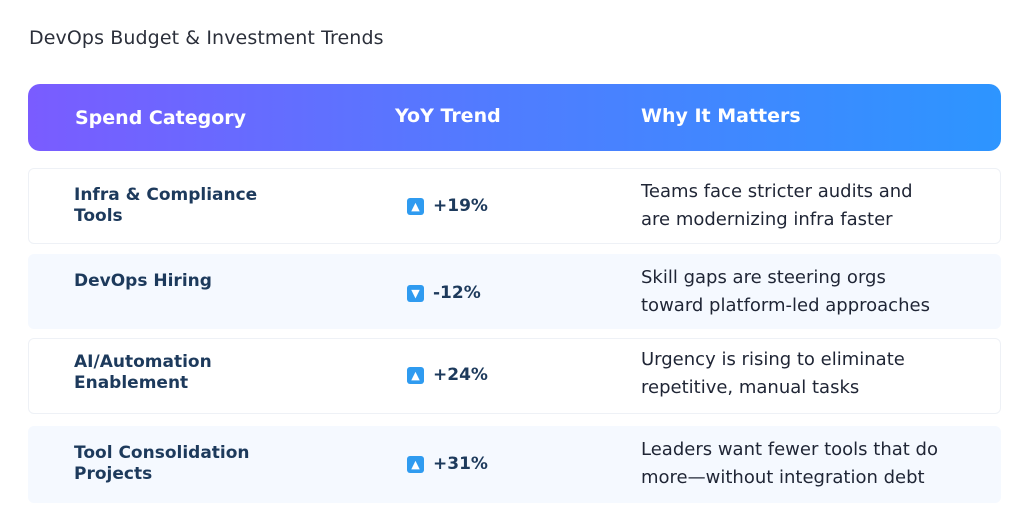 This screenshot has width=1024, height=531. What do you see at coordinates (179, 206) in the screenshot?
I see `row-category: Infra & Compliance Tools` at bounding box center [179, 206].